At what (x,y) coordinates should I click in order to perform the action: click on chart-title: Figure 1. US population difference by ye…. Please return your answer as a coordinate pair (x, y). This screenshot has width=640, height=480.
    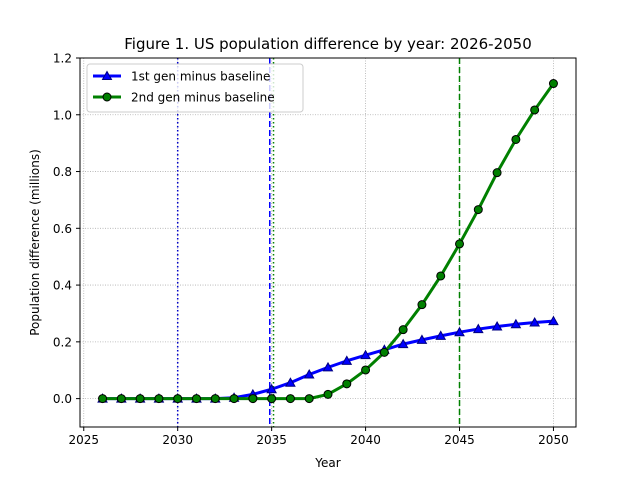
    Looking at the image, I should click on (328, 44).